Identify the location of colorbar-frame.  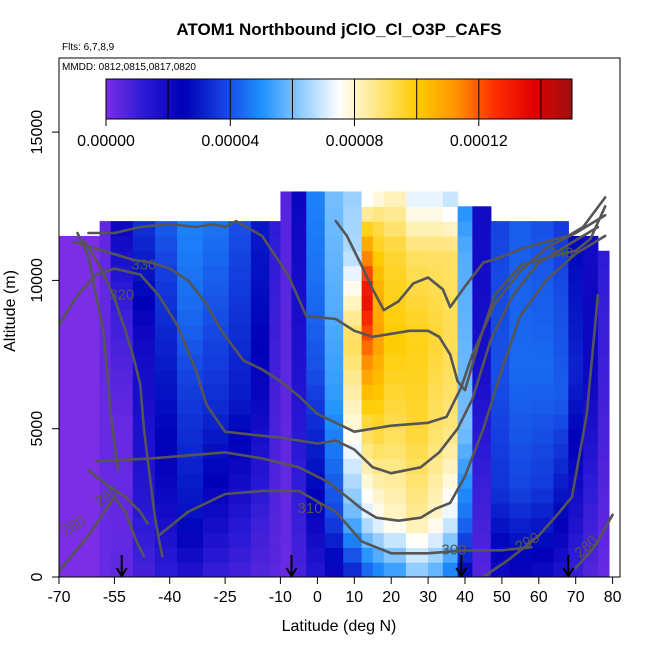
(339, 99).